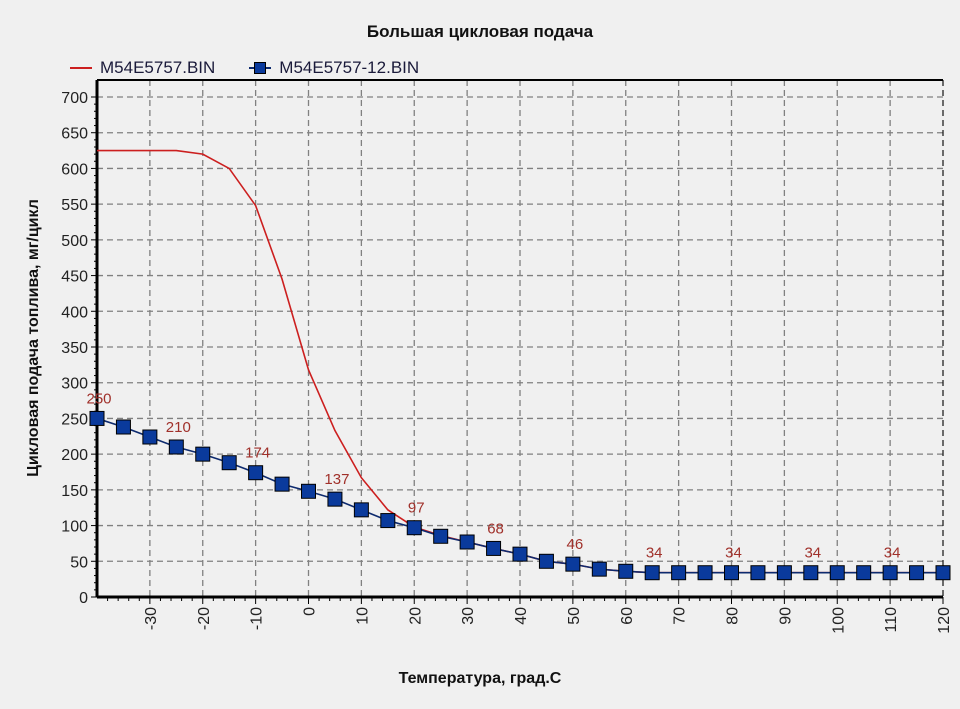  Describe the element at coordinates (627, 616) in the screenshot. I see `x-tick-label: 60` at that location.